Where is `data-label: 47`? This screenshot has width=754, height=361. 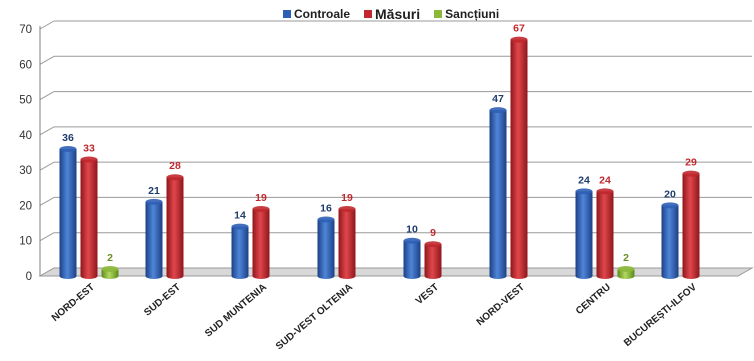 data-label: 47 is located at coordinates (498, 99).